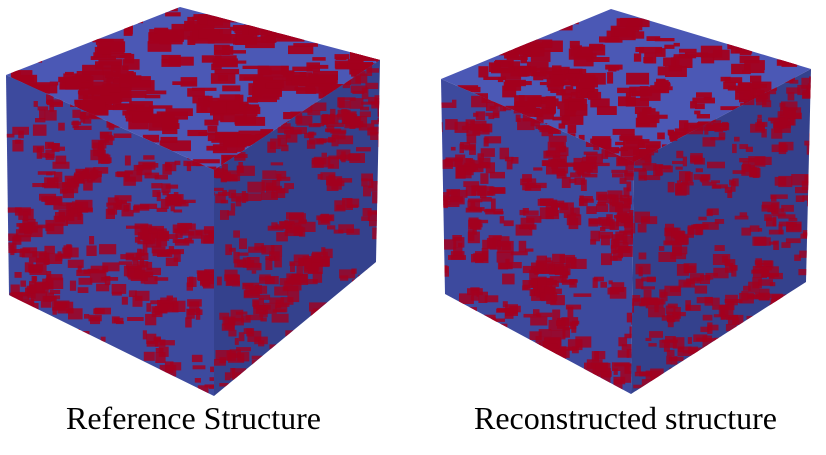 The image size is (826, 455). What do you see at coordinates (193, 418) in the screenshot?
I see `reference-structure-caption: Reference Structure` at bounding box center [193, 418].